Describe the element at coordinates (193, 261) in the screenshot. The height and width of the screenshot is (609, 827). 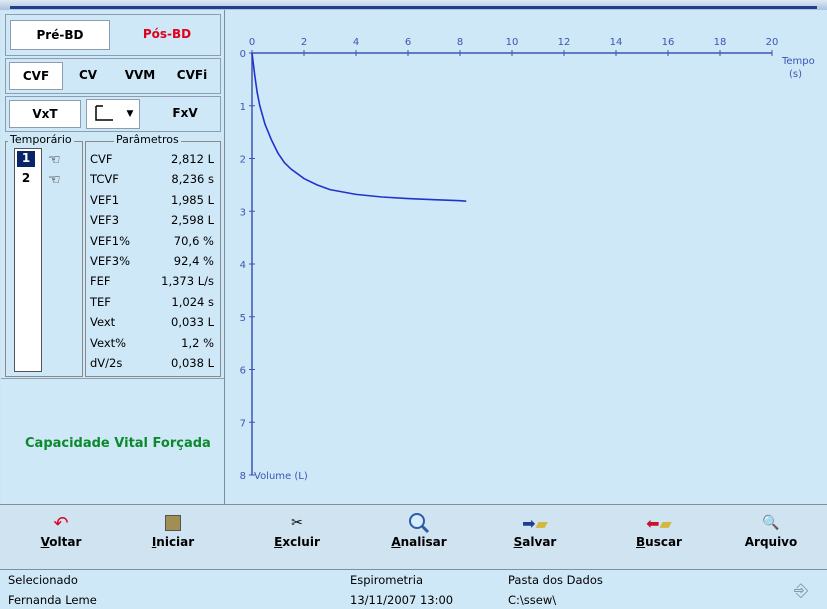
I see `param-value: 92,4 %` at that location.